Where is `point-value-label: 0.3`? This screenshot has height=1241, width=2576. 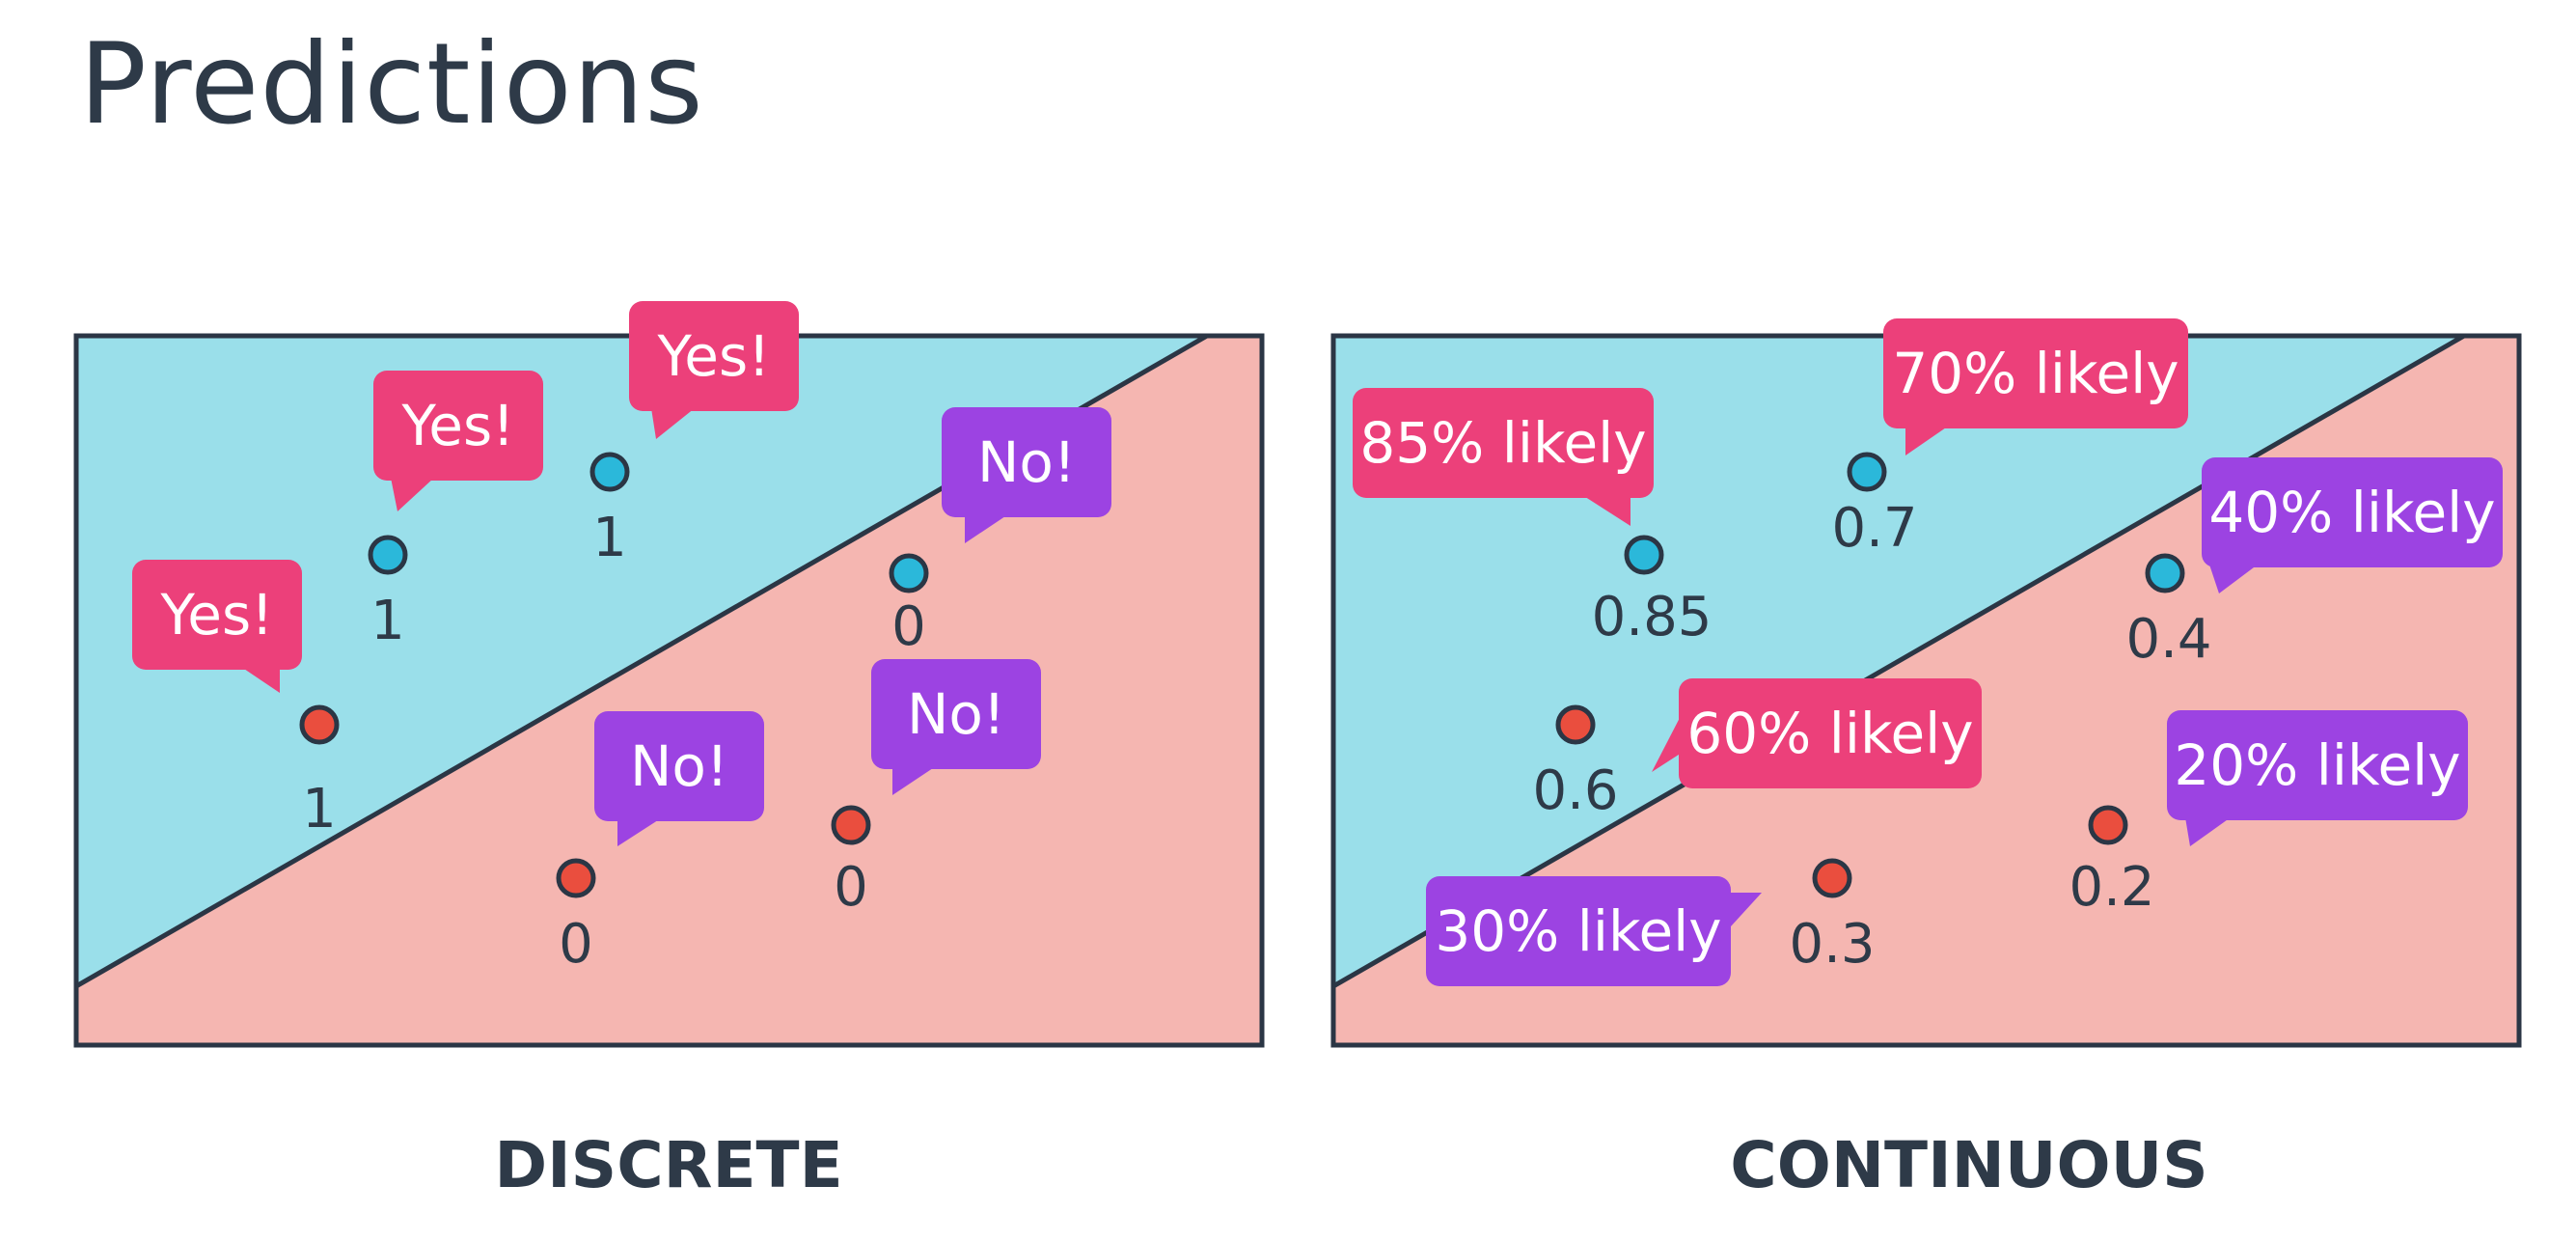 point-value-label: 0.3 is located at coordinates (1832, 944).